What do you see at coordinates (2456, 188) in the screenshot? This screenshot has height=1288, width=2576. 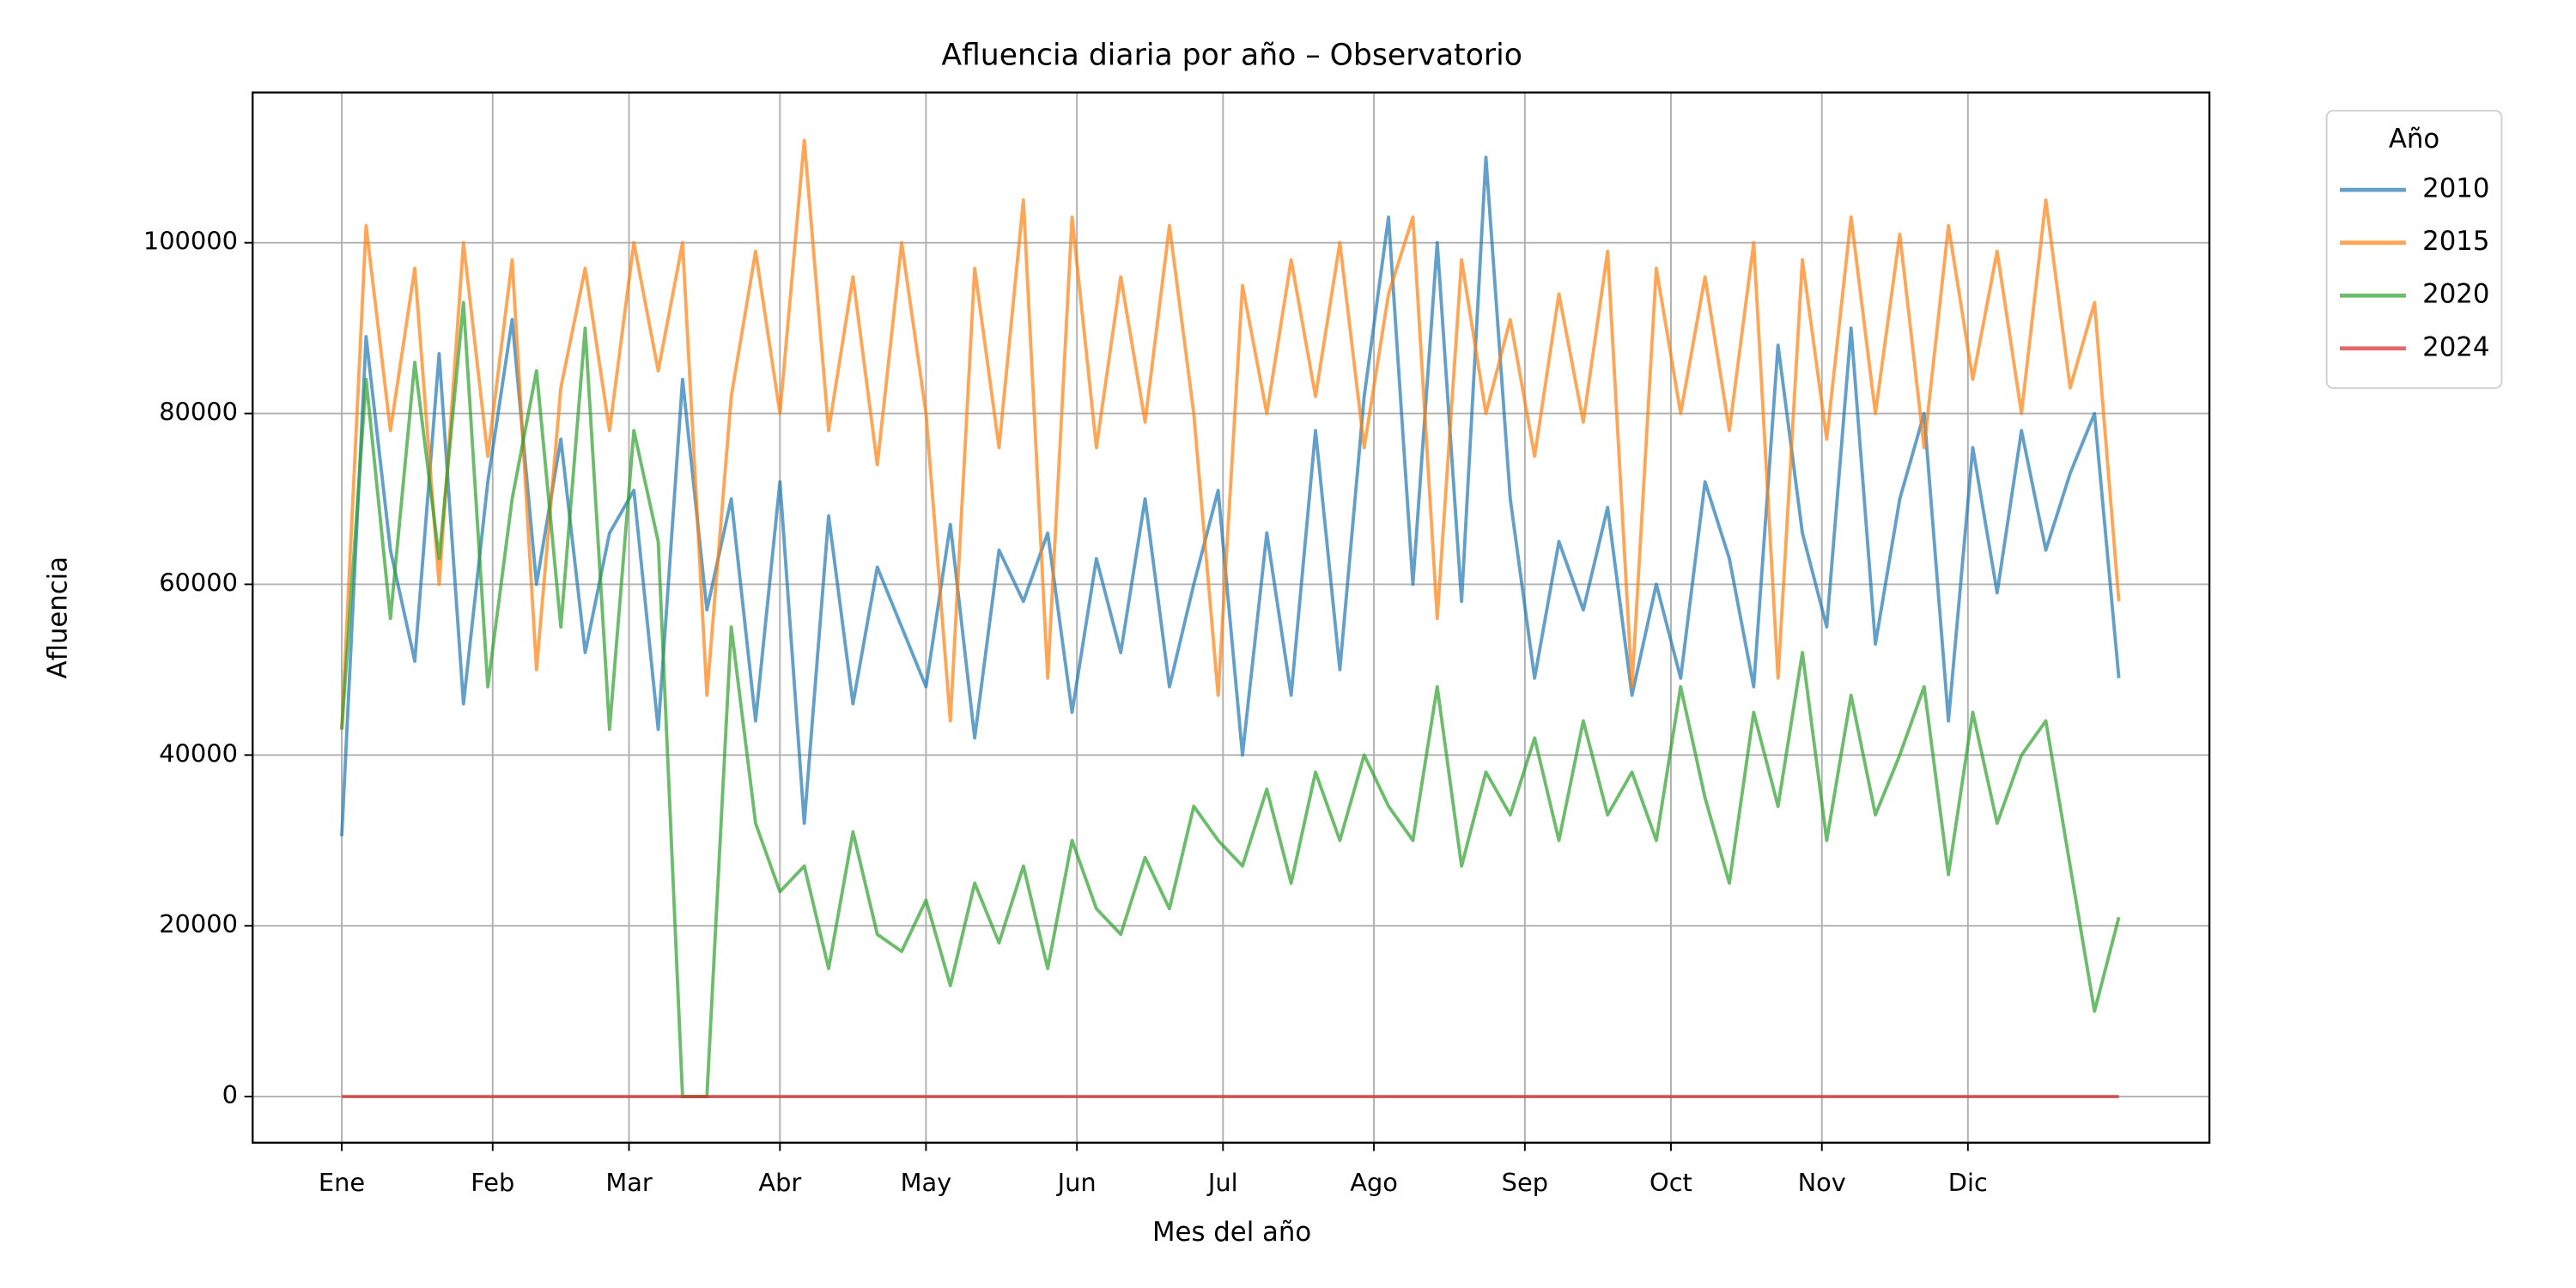 I see `legend-label: 2010` at bounding box center [2456, 188].